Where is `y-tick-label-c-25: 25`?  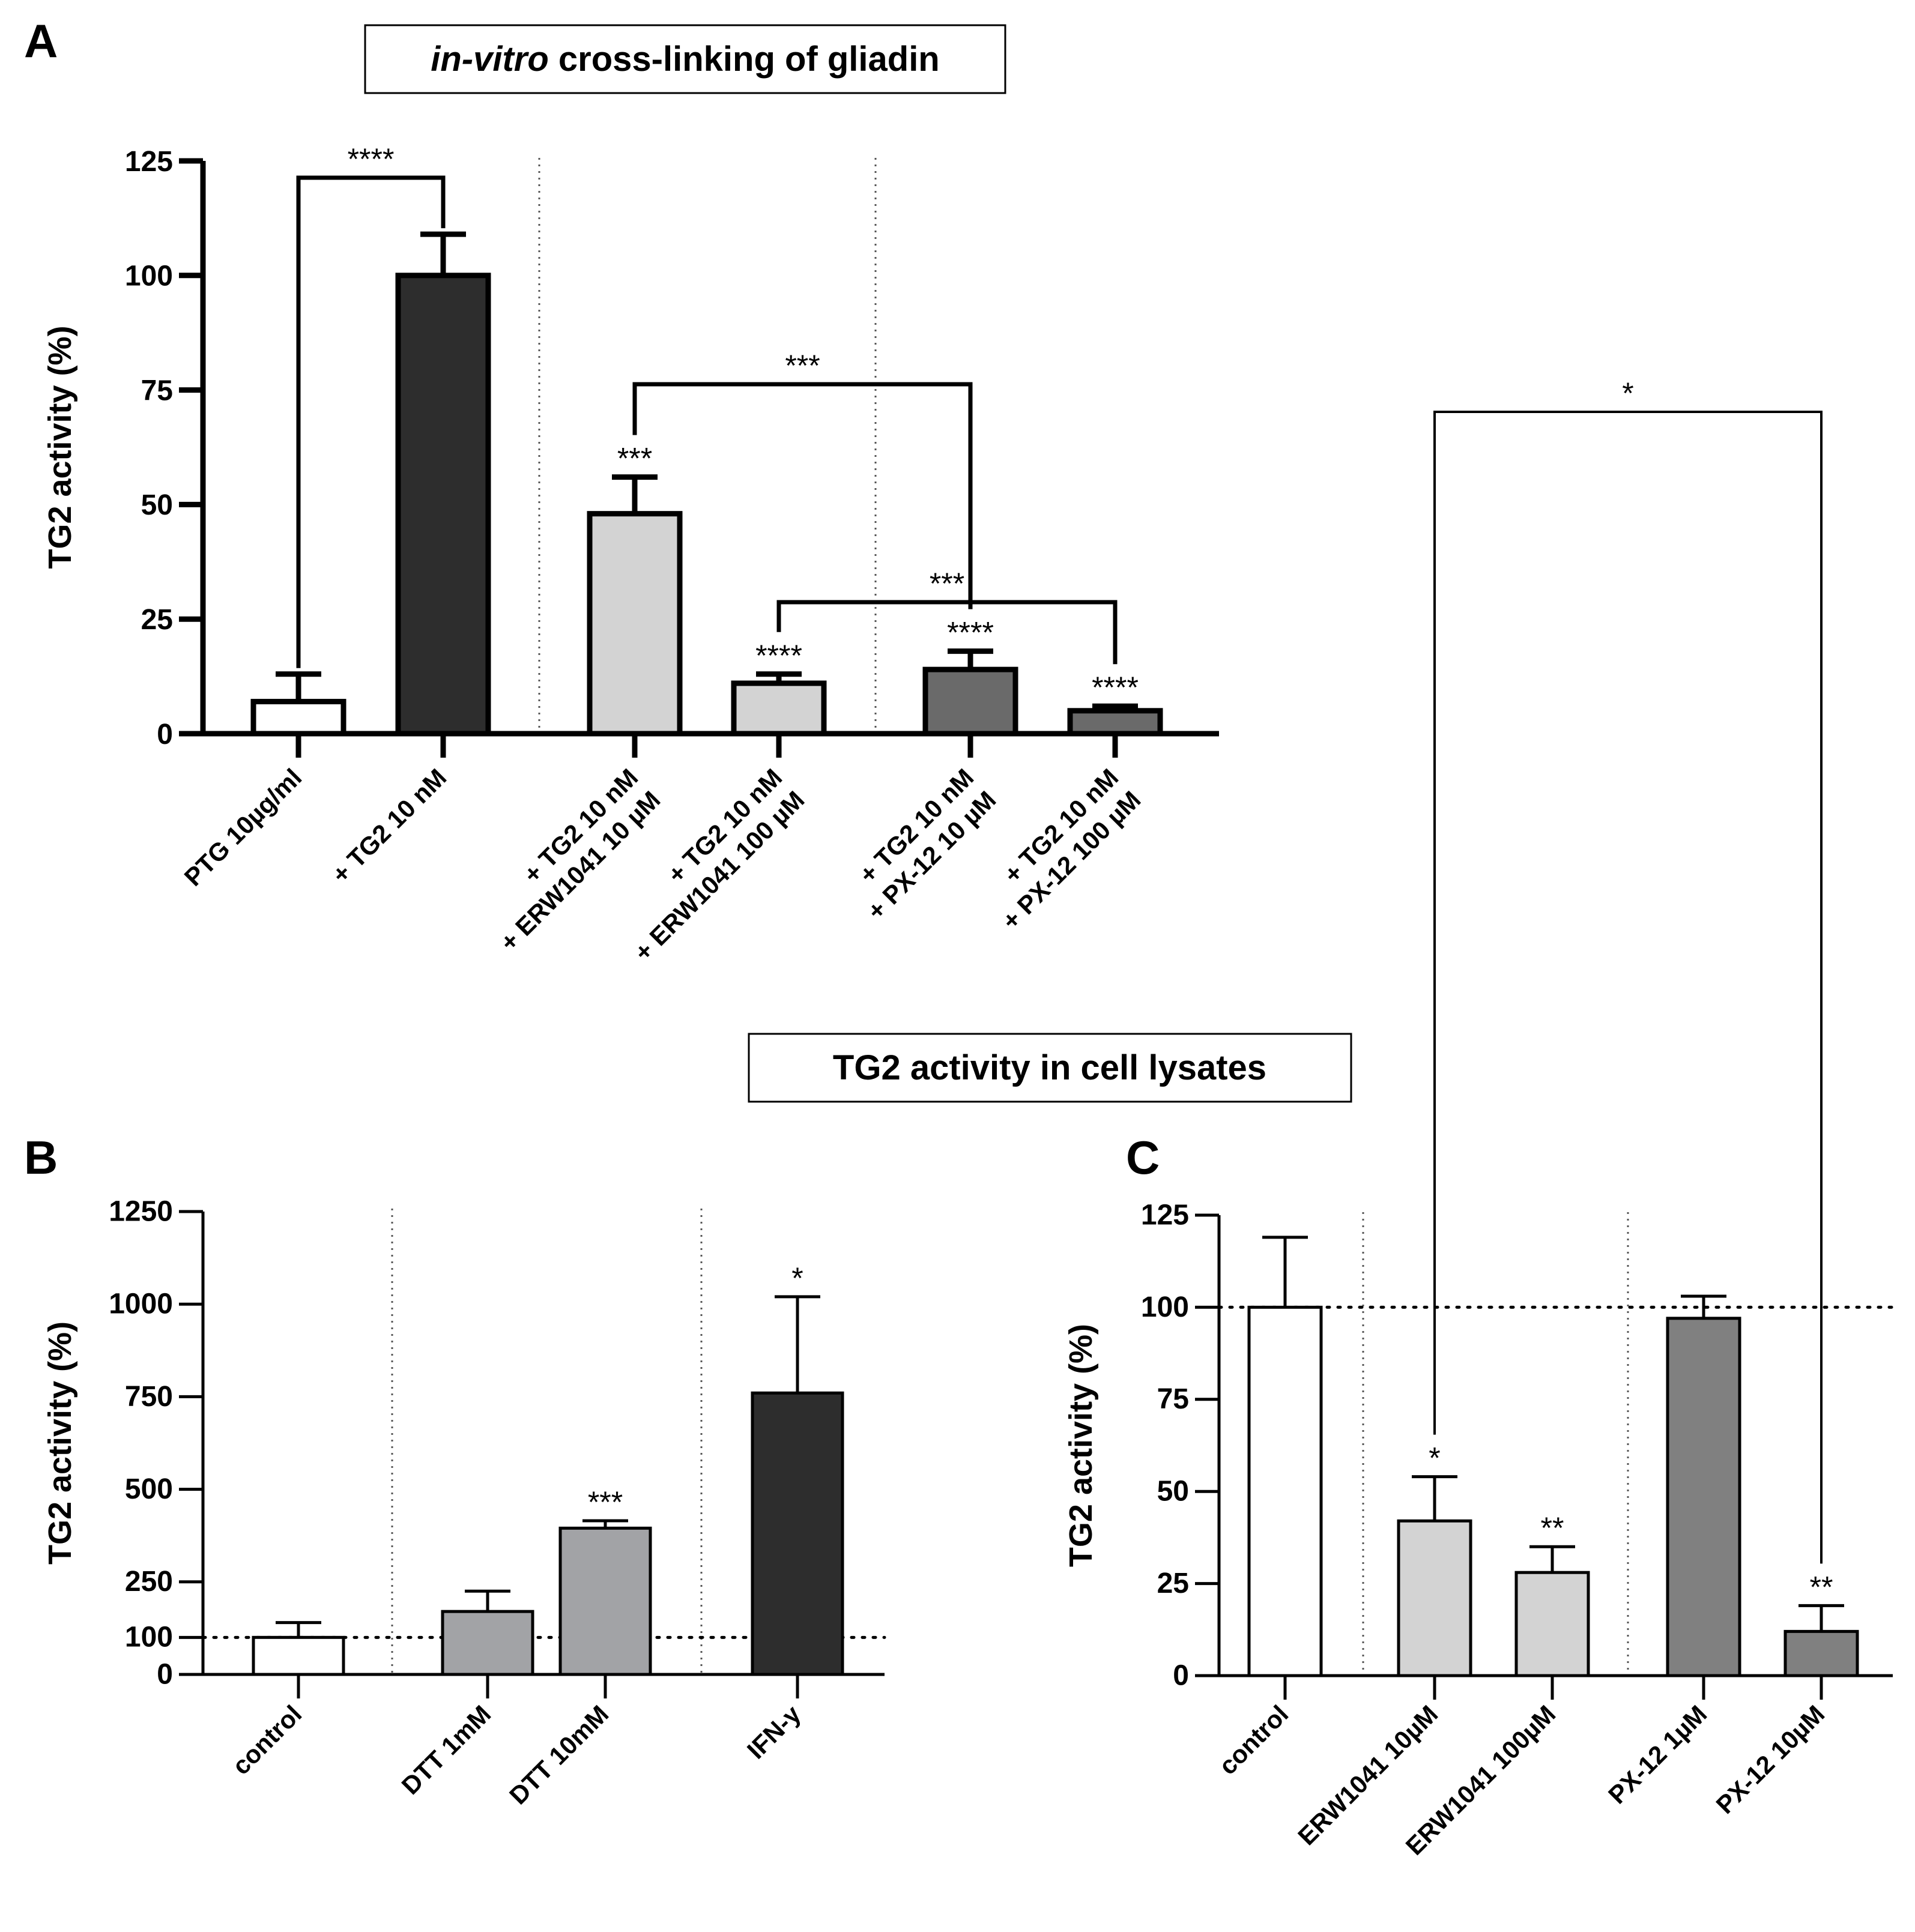
y-tick-label-c-25: 25 is located at coordinates (1173, 1583).